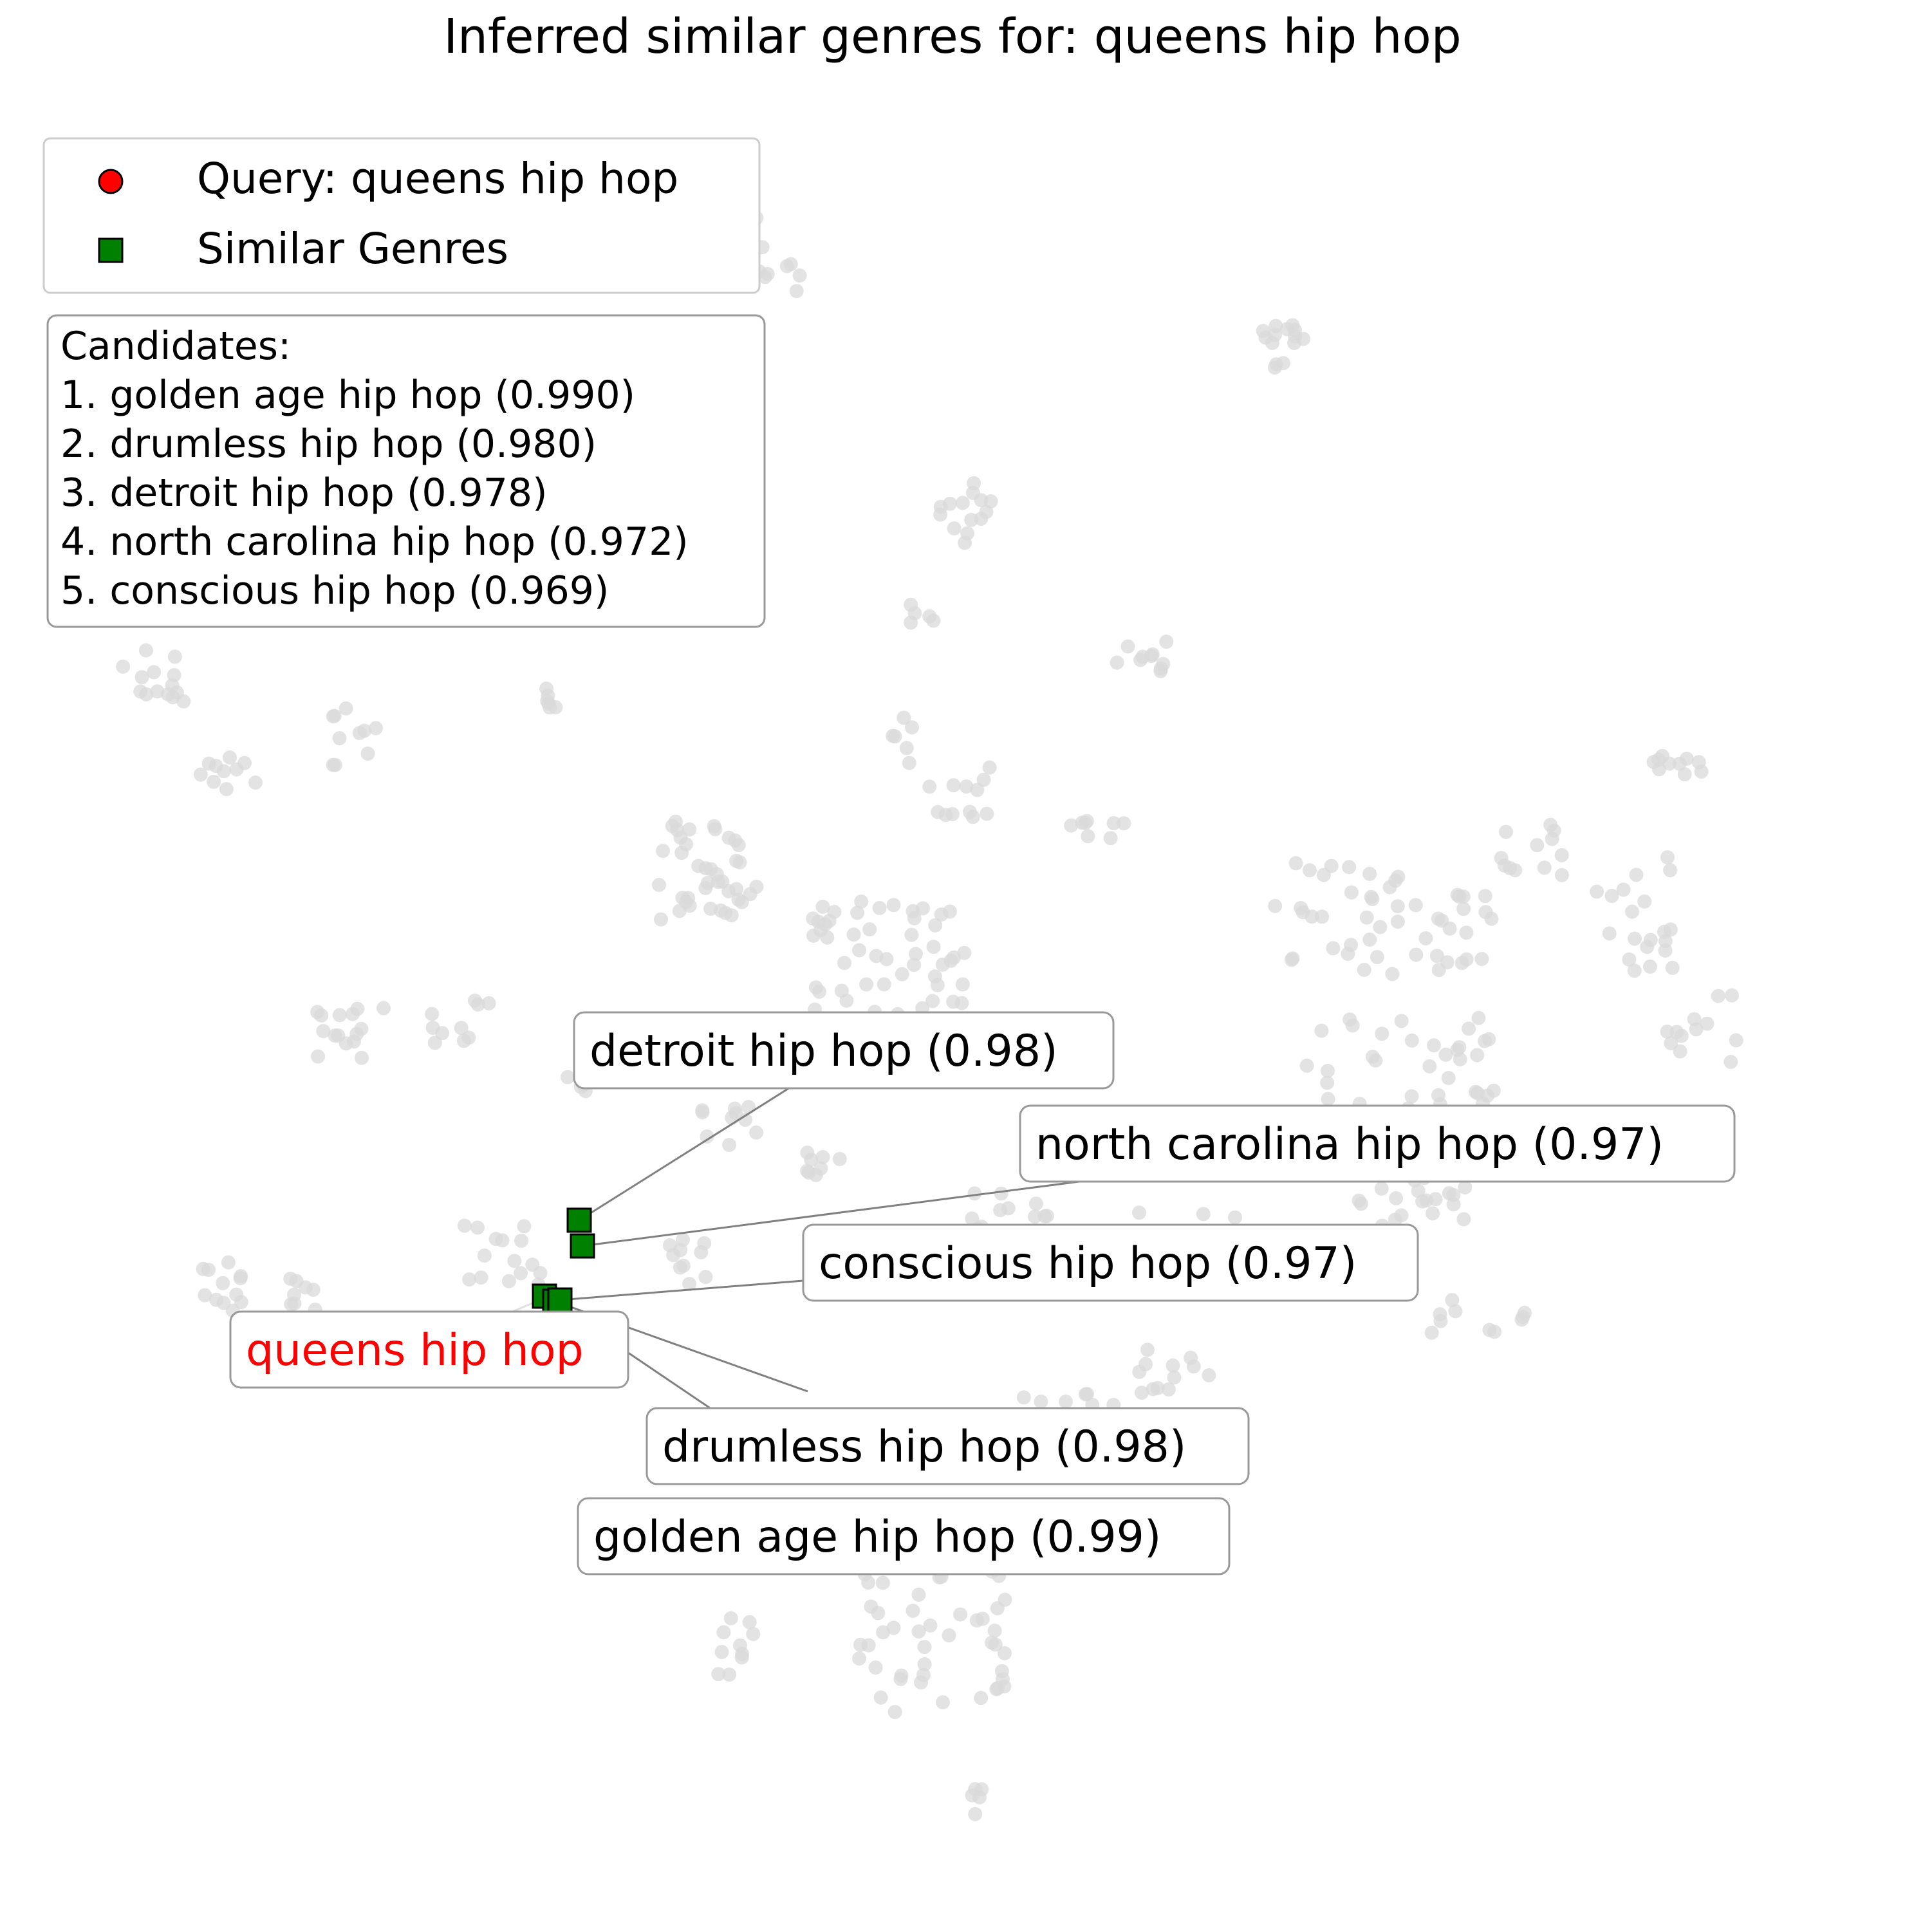  Describe the element at coordinates (870, 1208) in the screenshot. I see `connector-line` at that location.